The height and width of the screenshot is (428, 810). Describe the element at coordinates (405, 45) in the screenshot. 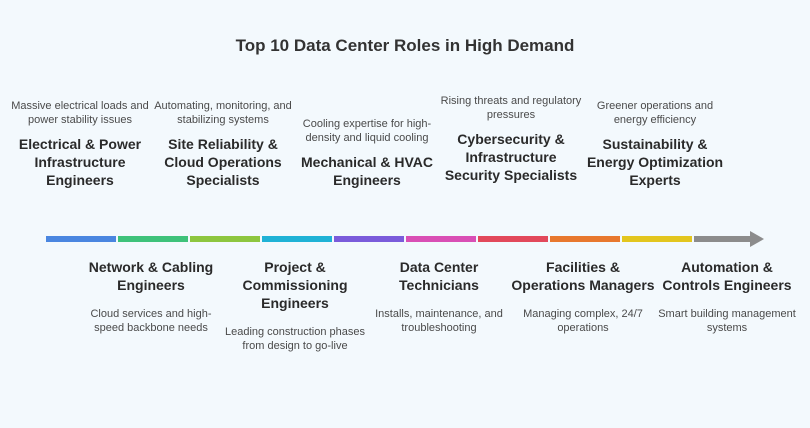

I see `diagram-title: Top 10 Data Center Roles in High Demand` at that location.